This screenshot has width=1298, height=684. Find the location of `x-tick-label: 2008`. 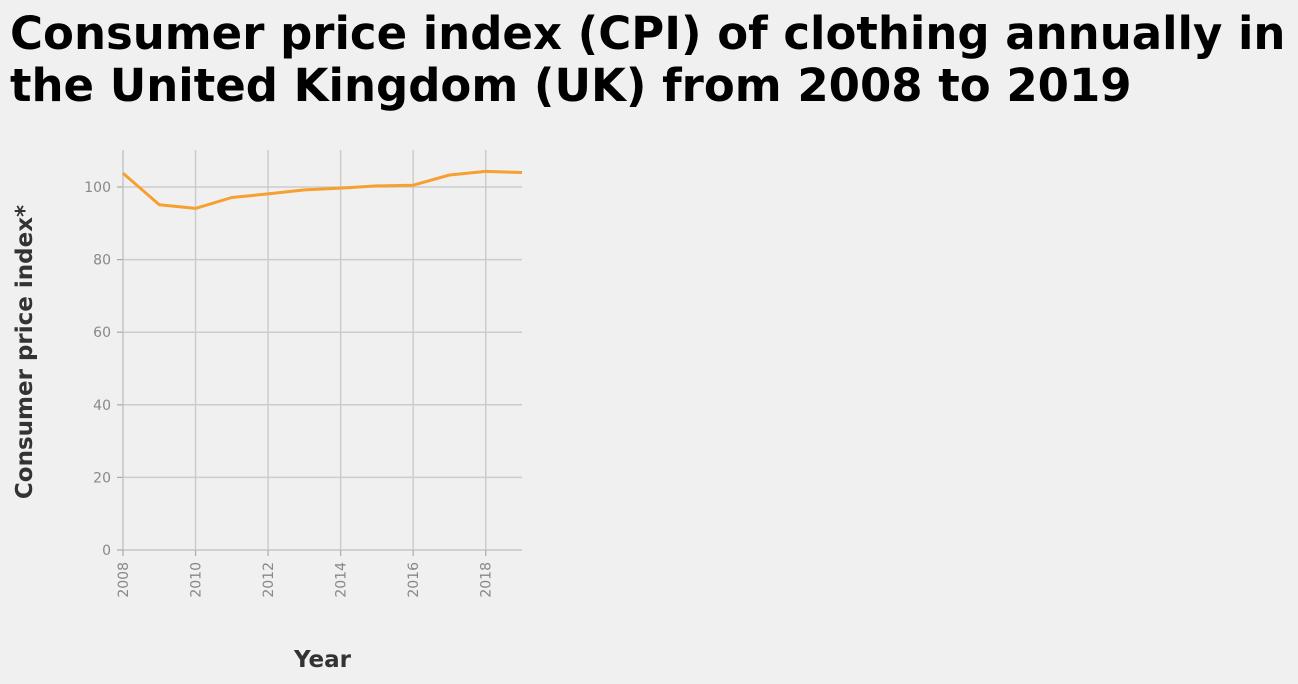

x-tick-label: 2008 is located at coordinates (124, 580).